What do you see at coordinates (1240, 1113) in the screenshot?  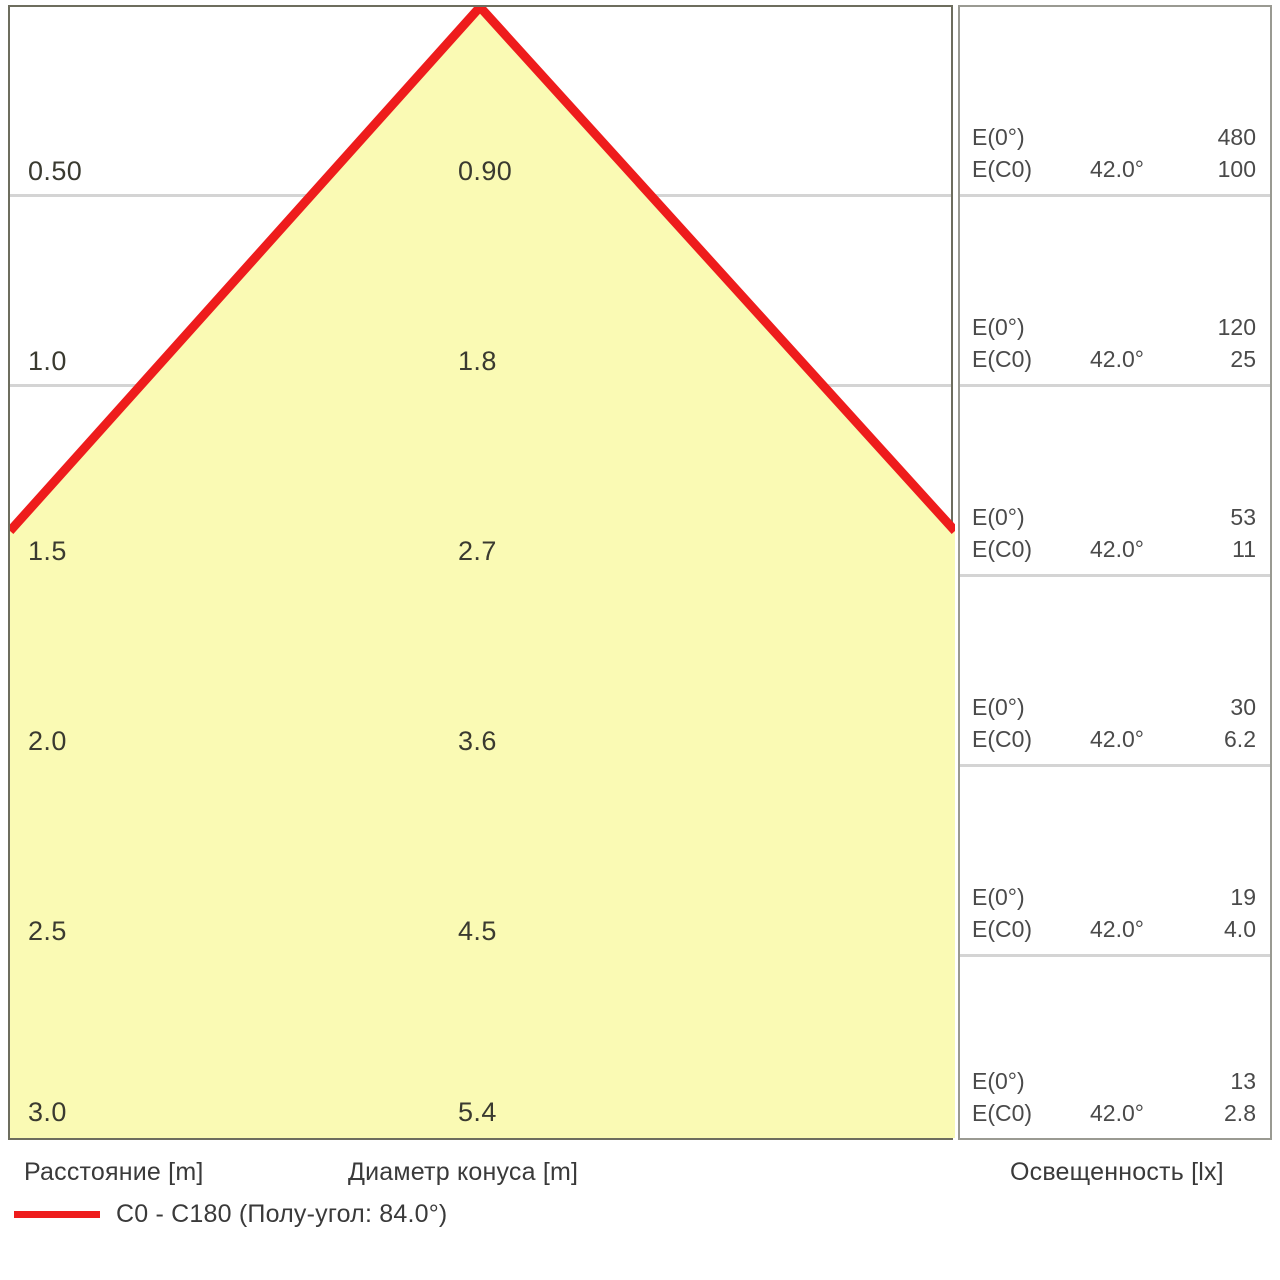 I see `illuminance-ec0-value: 2.8` at bounding box center [1240, 1113].